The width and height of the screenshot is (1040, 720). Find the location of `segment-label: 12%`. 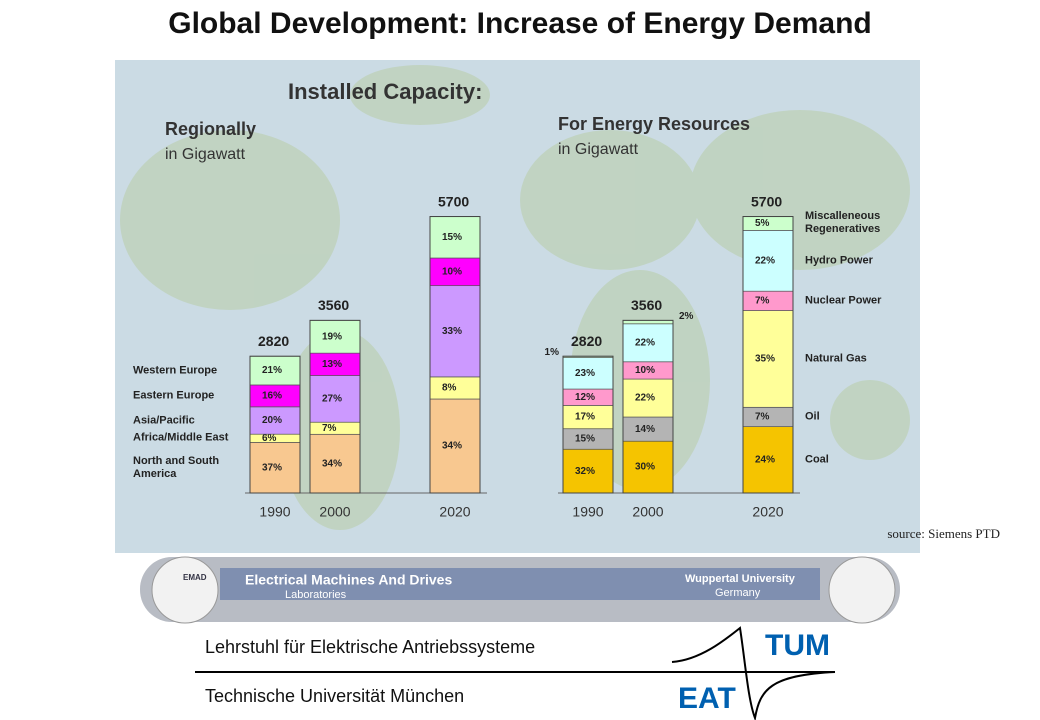

segment-label: 12% is located at coordinates (585, 397).